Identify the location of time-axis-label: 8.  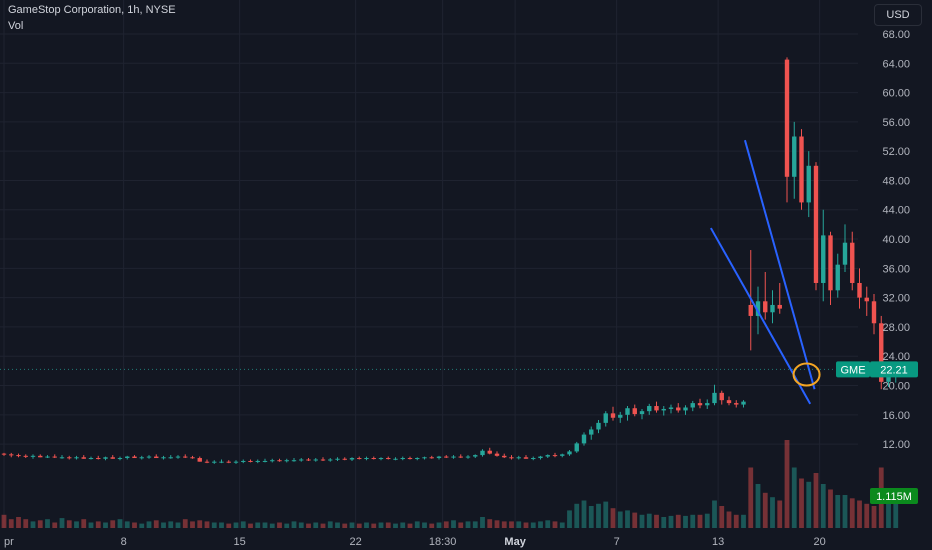
(124, 542).